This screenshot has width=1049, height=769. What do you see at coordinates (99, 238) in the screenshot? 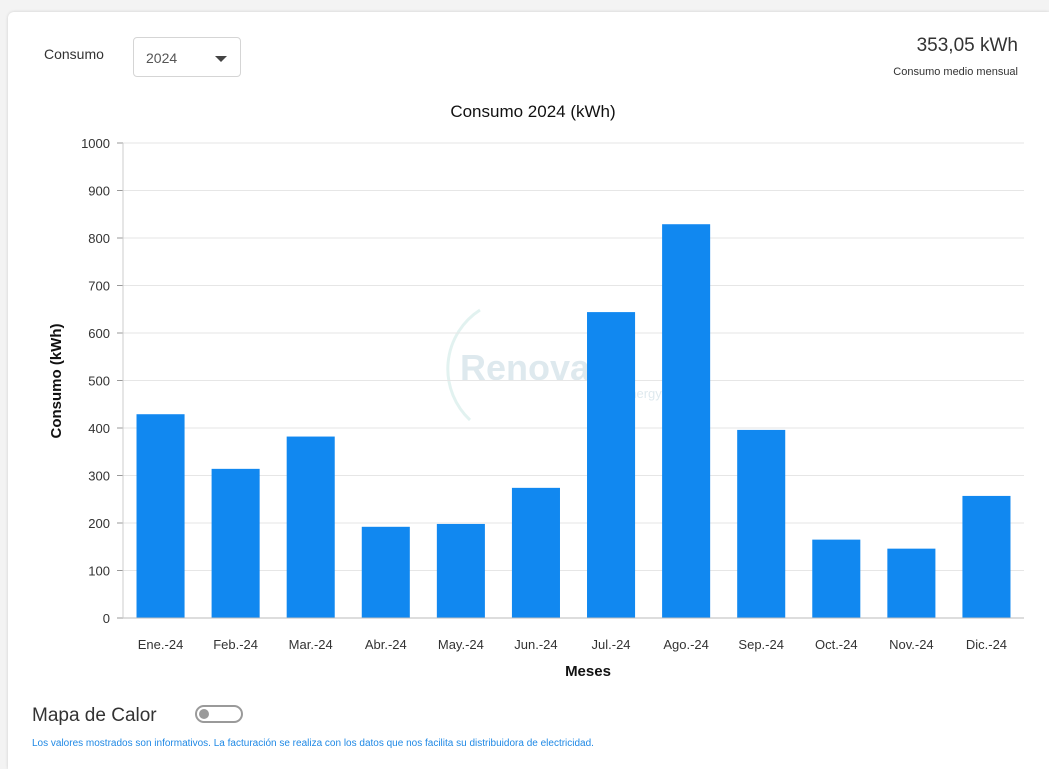
I see `y-tick-label: 800` at bounding box center [99, 238].